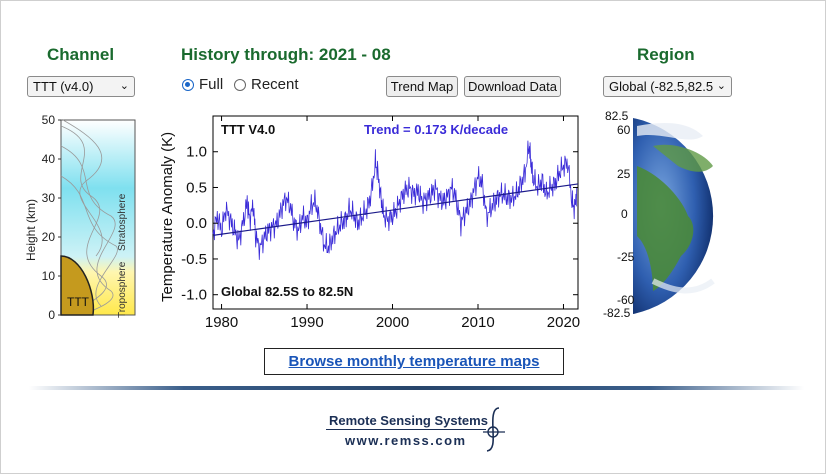  Describe the element at coordinates (494, 429) in the screenshot. I see `rss-logo-icon` at that location.